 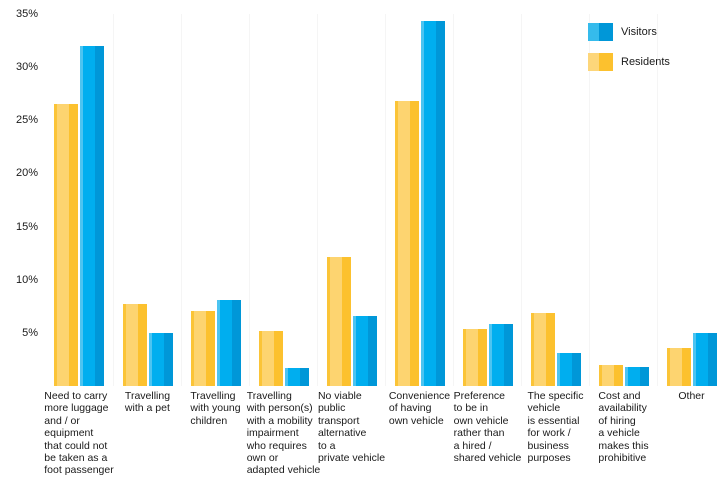 I want to click on legend: Visitors Residents, so click(x=629, y=53).